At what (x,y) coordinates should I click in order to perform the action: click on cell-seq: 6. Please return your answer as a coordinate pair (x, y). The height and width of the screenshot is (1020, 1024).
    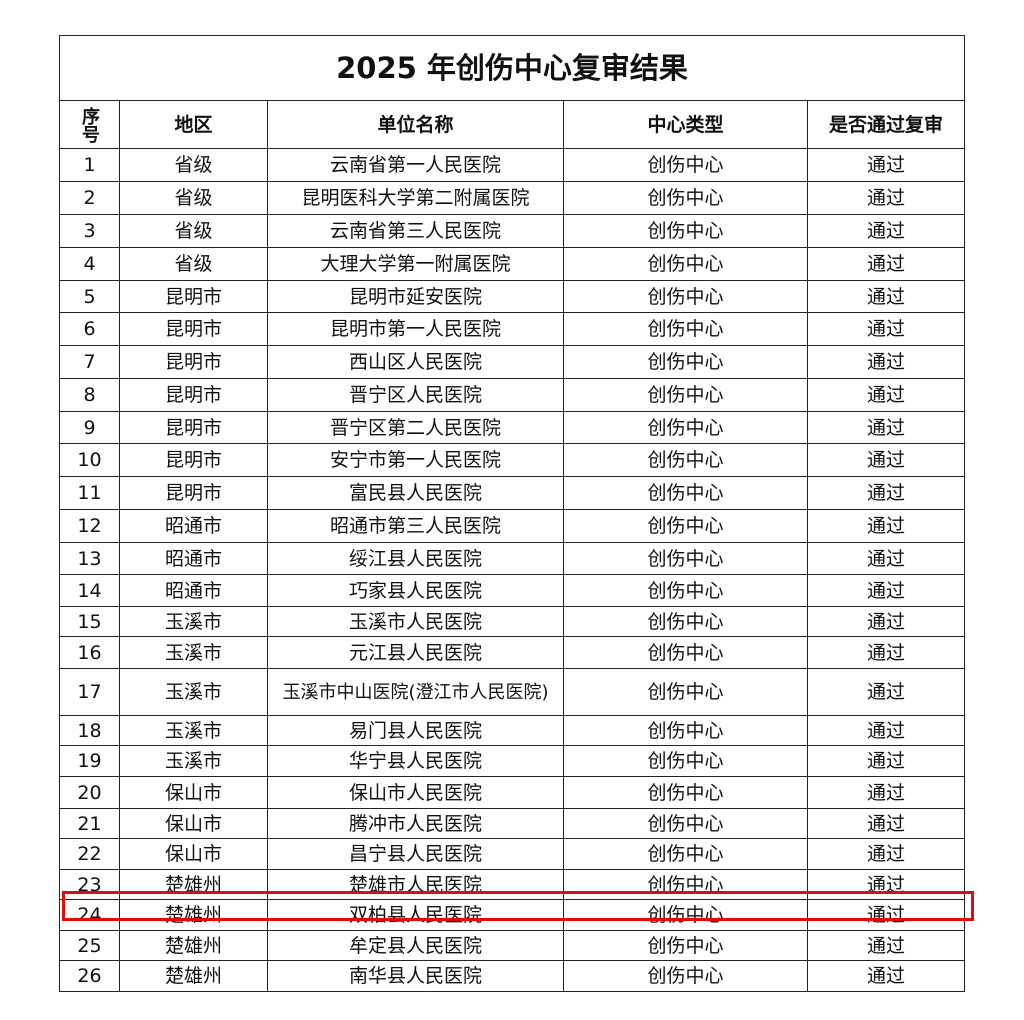
    Looking at the image, I should click on (89, 329).